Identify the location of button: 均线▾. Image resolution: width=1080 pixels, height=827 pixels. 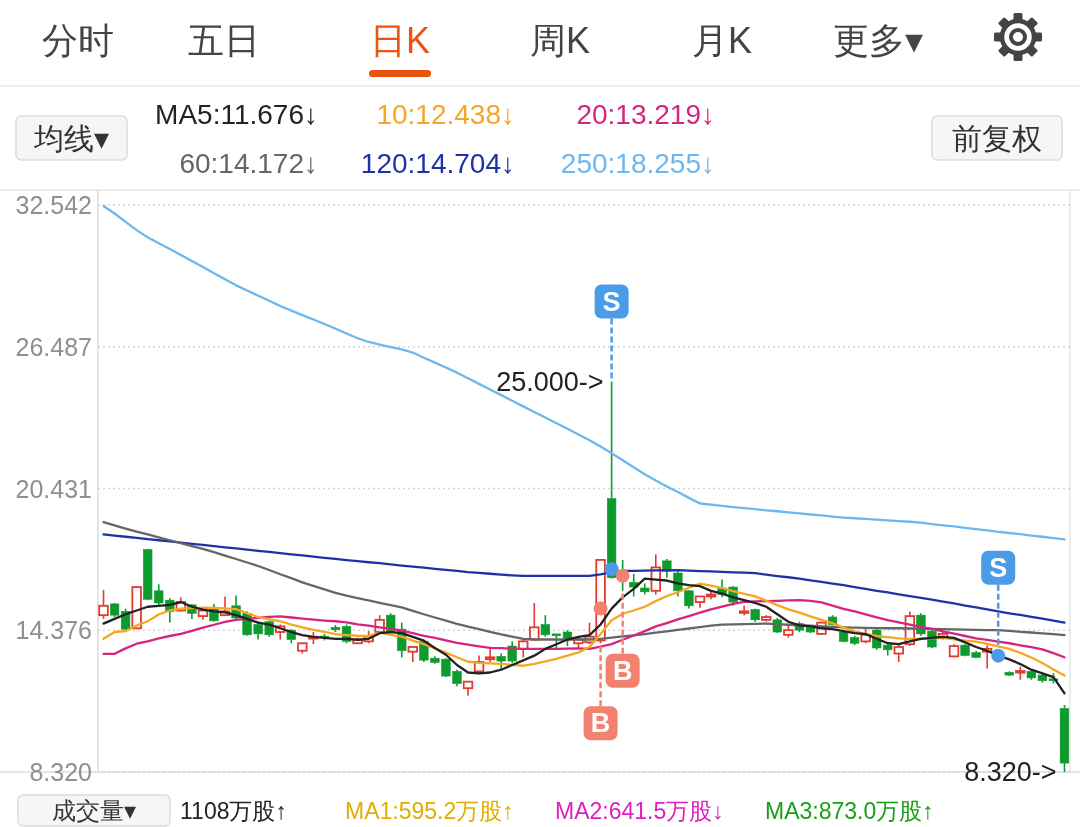
(71, 138).